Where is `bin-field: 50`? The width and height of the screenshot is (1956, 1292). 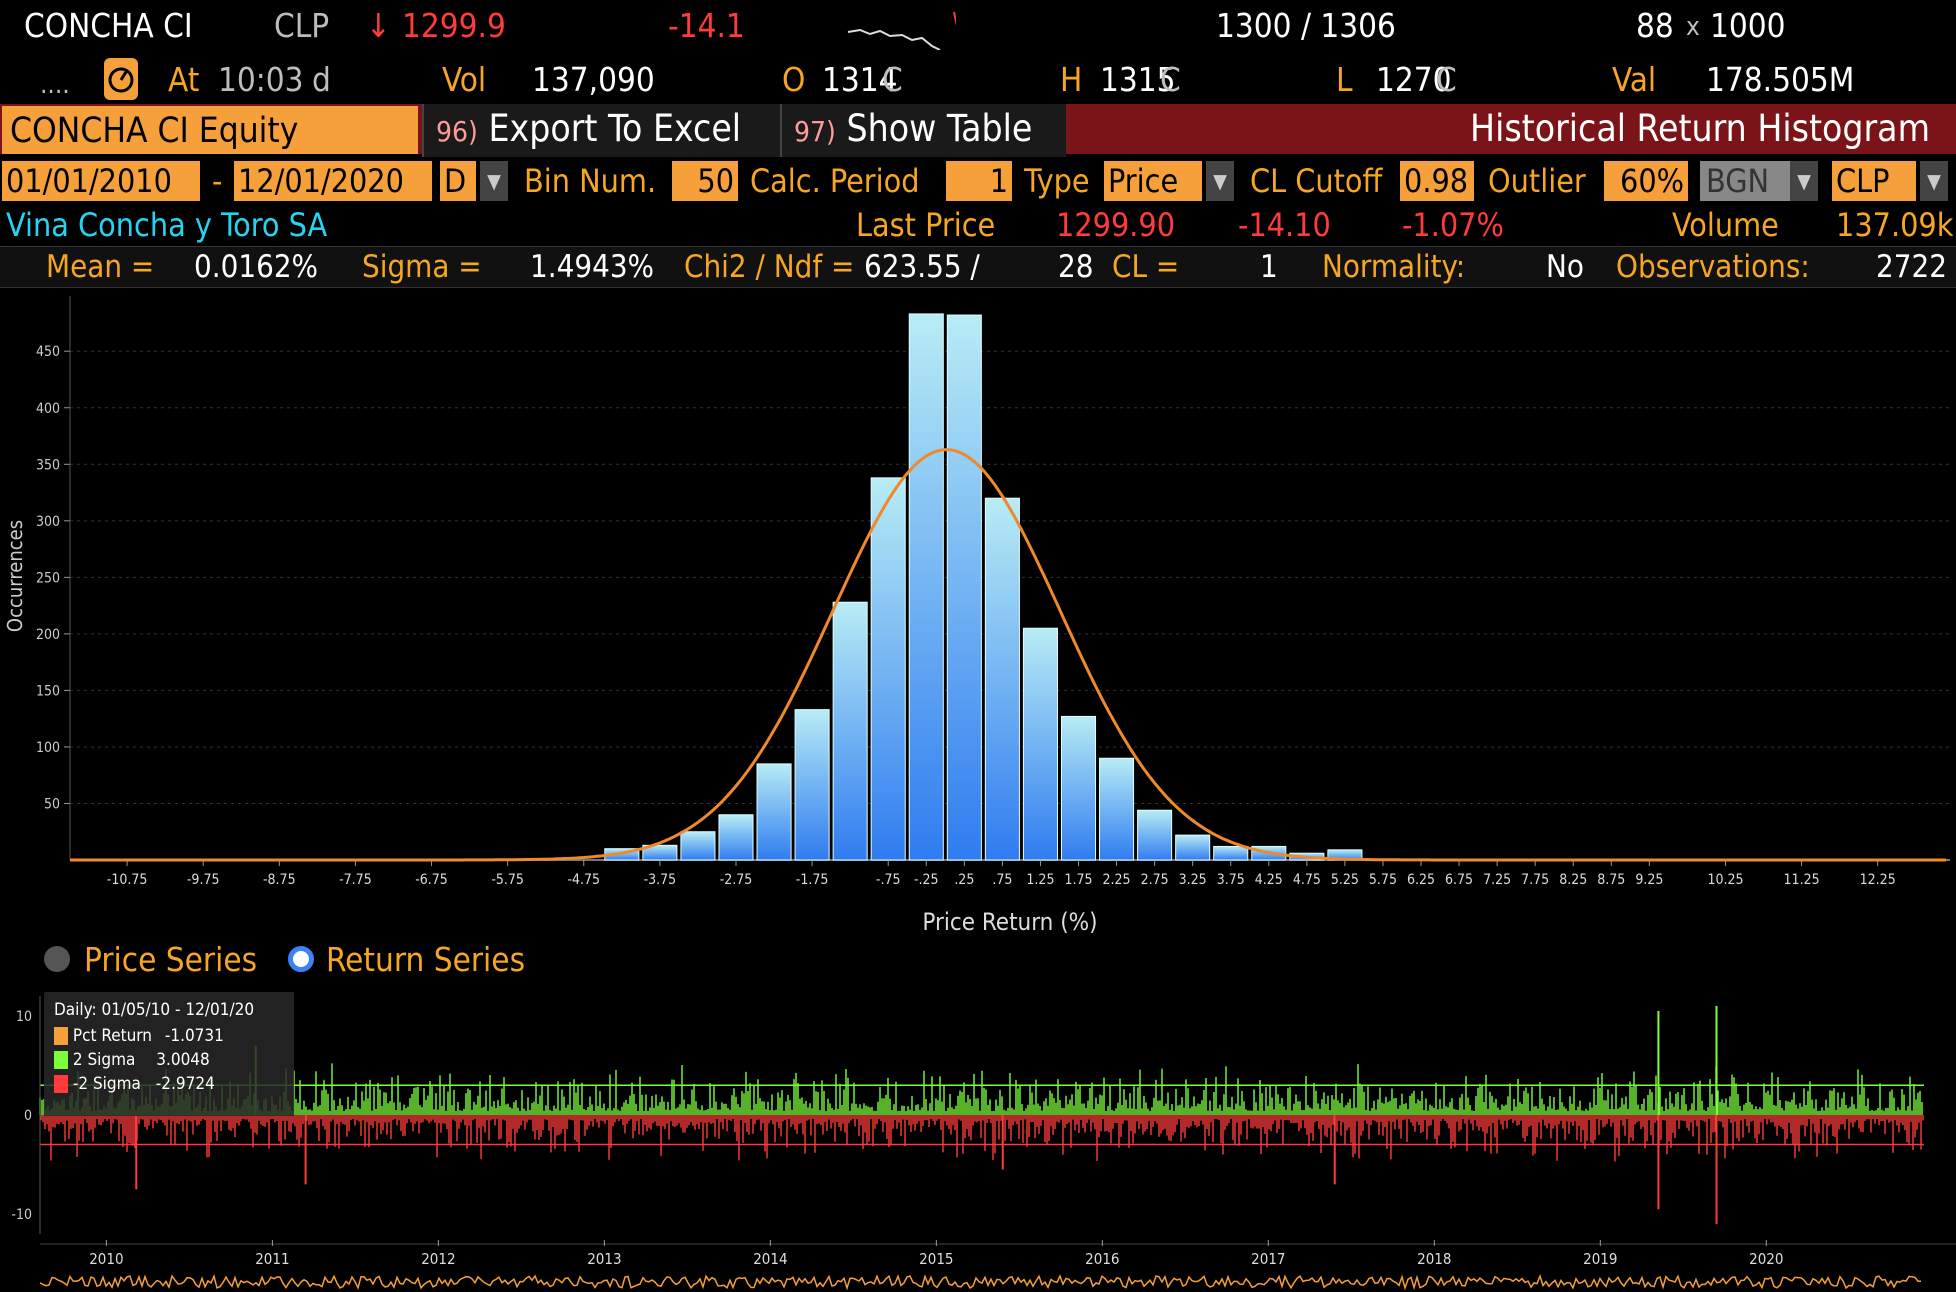 bin-field: 50 is located at coordinates (705, 181).